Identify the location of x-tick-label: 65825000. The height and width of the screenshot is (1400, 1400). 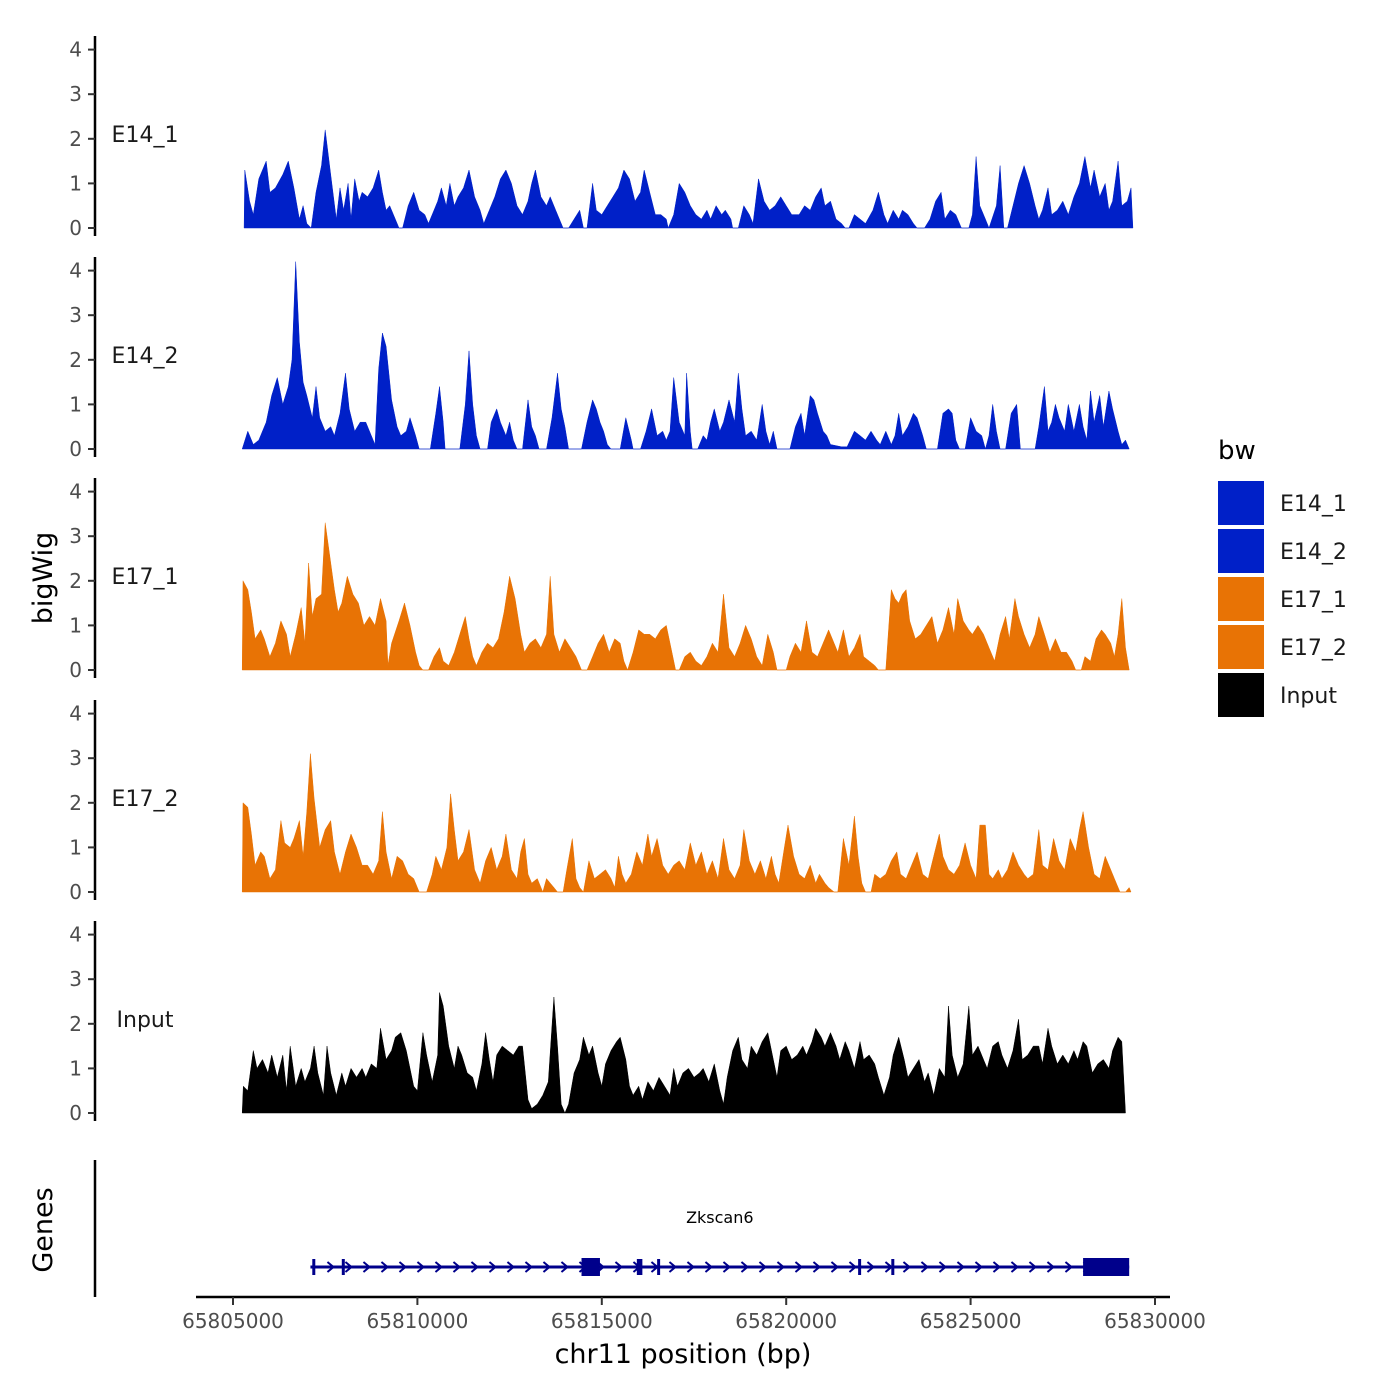
(971, 1321).